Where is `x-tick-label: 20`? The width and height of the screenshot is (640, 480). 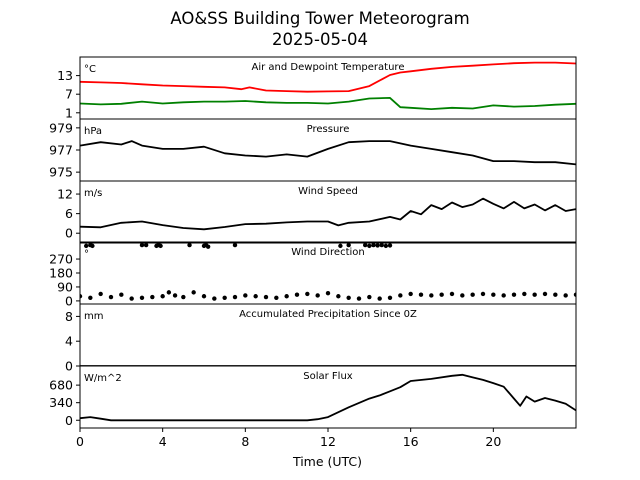
x-tick-label: 20 is located at coordinates (493, 441).